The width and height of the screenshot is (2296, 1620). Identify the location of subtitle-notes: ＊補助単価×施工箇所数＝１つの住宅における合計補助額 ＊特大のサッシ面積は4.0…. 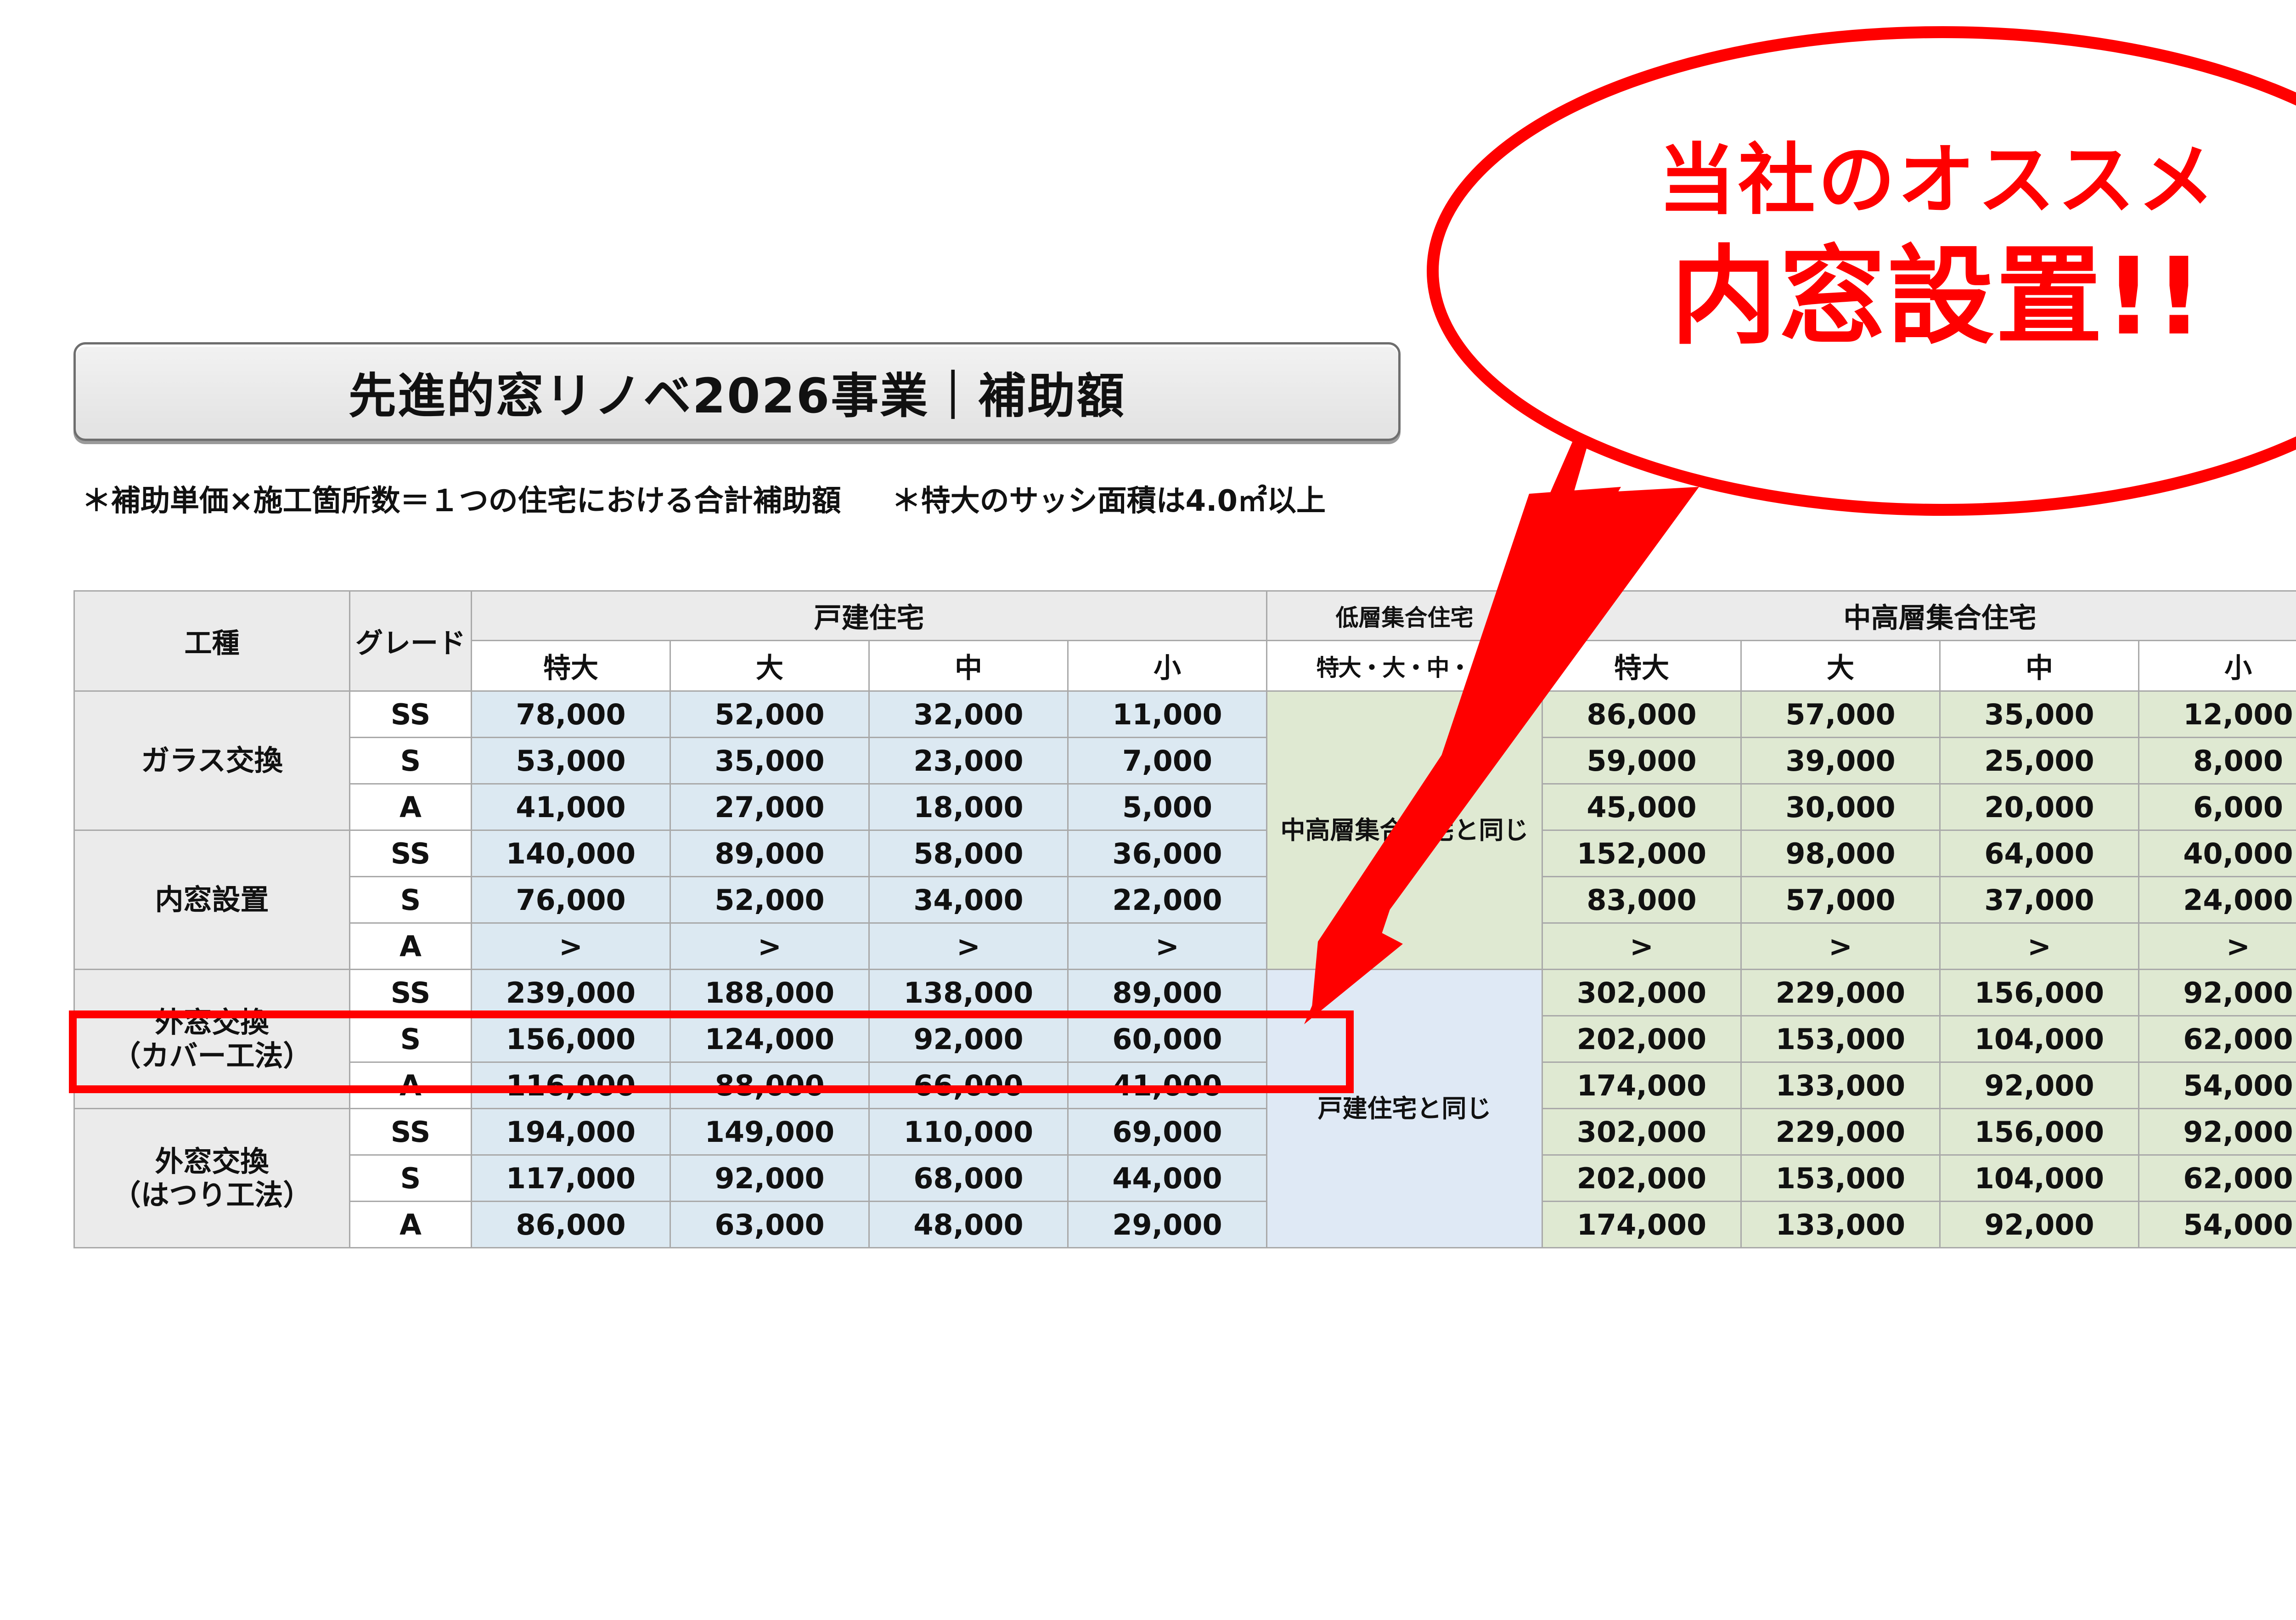
(1046, 499).